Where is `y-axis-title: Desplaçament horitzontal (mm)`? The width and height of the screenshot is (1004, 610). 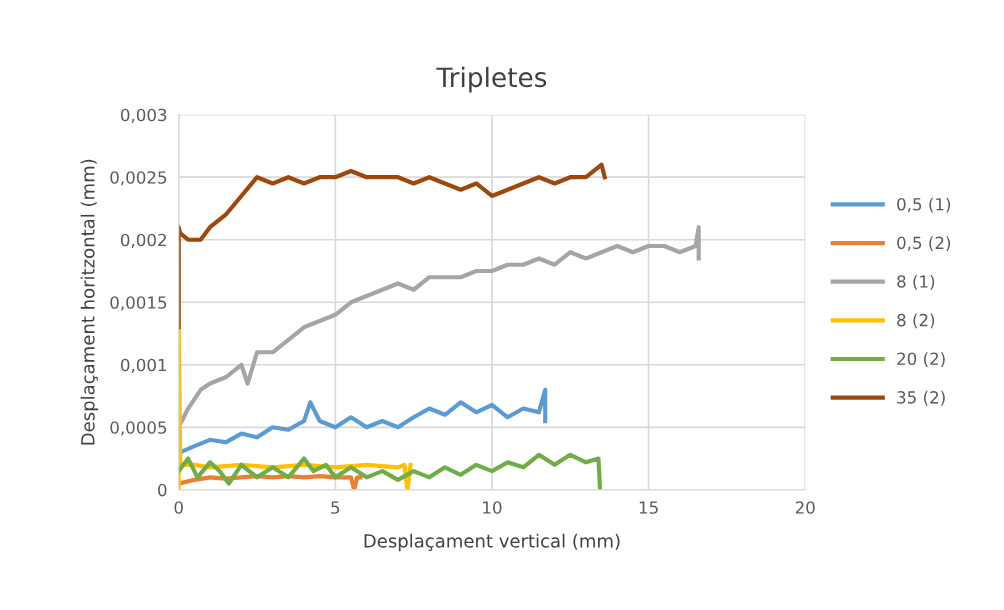 y-axis-title: Desplaçament horitzontal (mm) is located at coordinates (89, 302).